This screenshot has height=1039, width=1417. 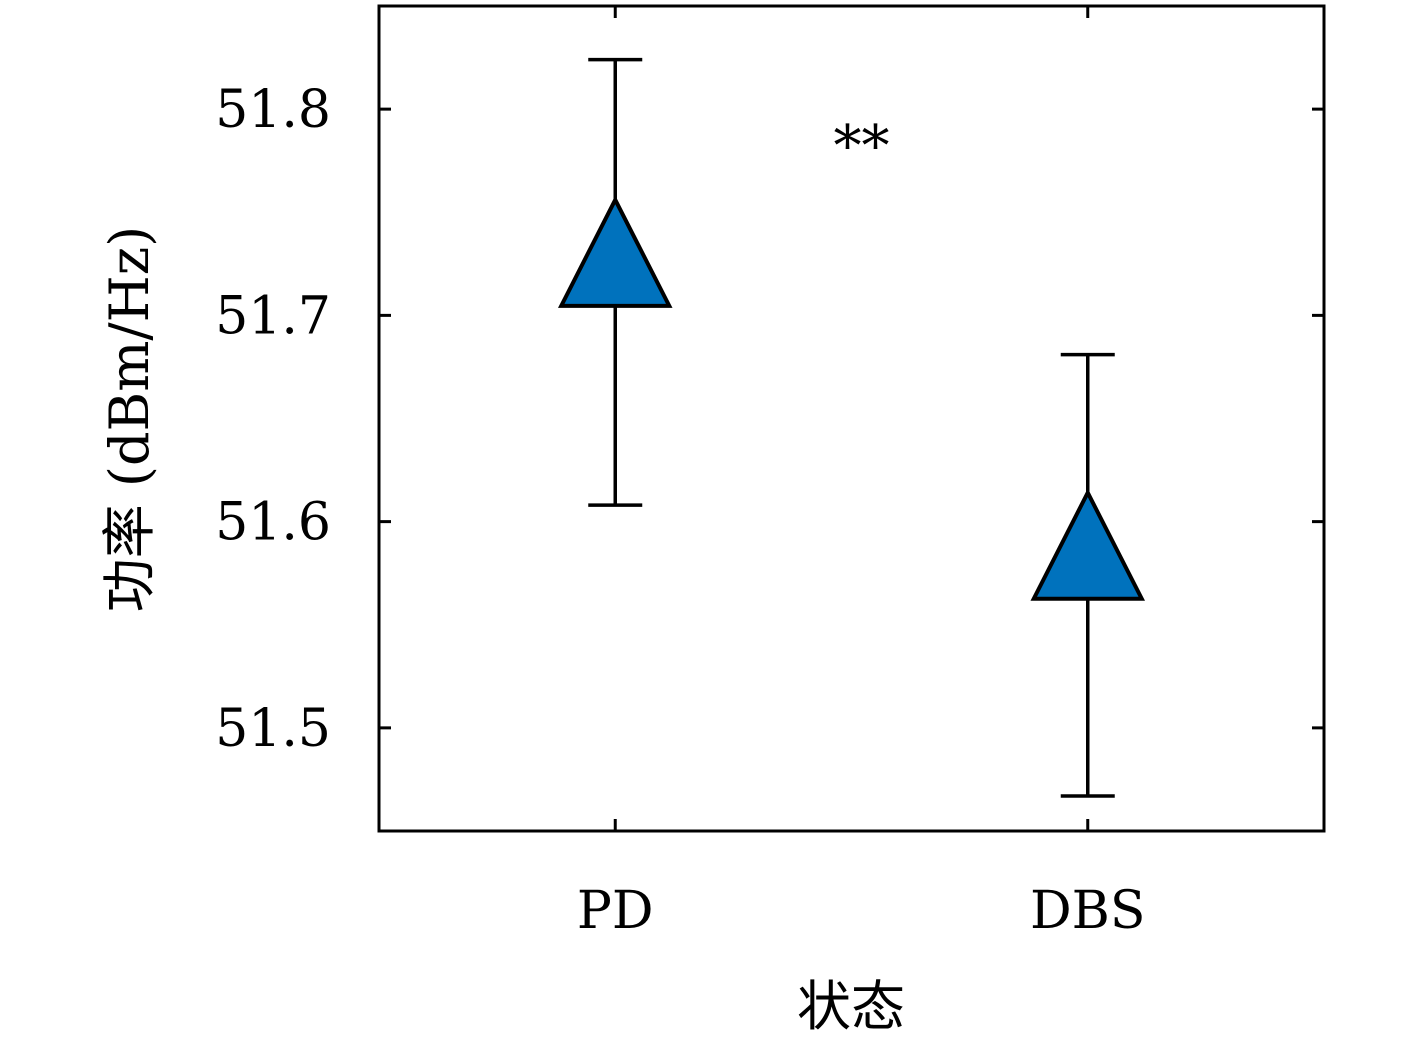 What do you see at coordinates (273, 523) in the screenshot?
I see `y-tick-label: 51.6` at bounding box center [273, 523].